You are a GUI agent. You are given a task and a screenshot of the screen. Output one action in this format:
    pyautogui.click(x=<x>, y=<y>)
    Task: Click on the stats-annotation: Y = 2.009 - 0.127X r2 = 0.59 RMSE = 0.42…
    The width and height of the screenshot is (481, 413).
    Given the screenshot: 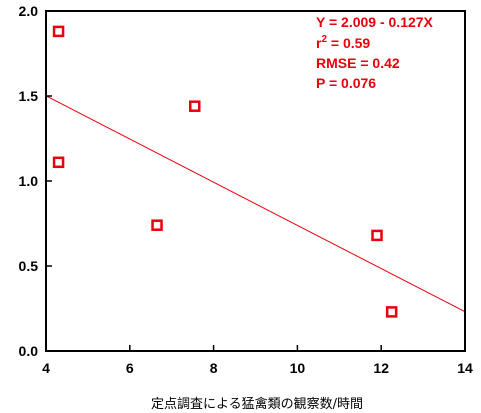 What is the action you would take?
    pyautogui.click(x=375, y=52)
    